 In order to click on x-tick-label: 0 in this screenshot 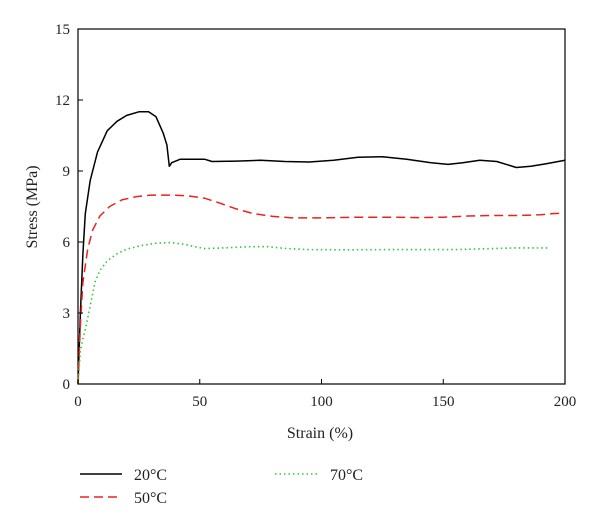, I will do `click(78, 402)`.